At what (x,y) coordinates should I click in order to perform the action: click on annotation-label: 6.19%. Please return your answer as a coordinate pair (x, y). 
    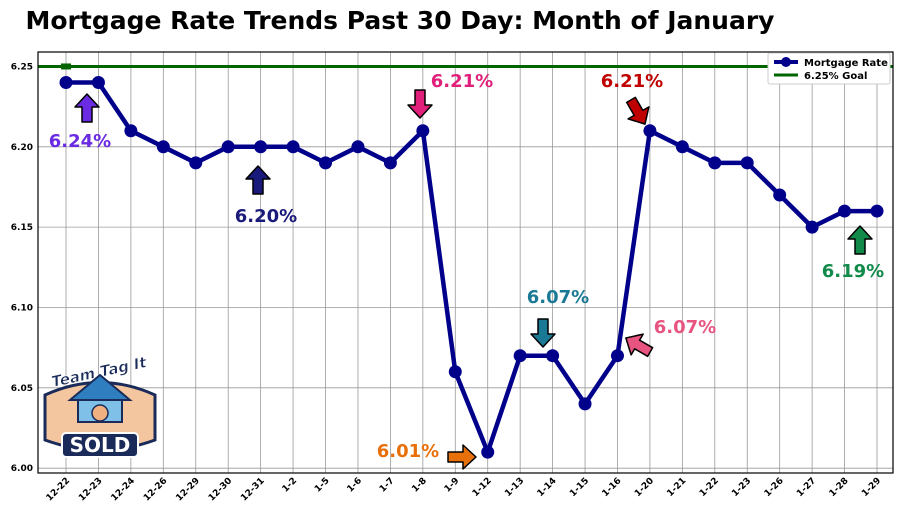
    Looking at the image, I should click on (853, 271).